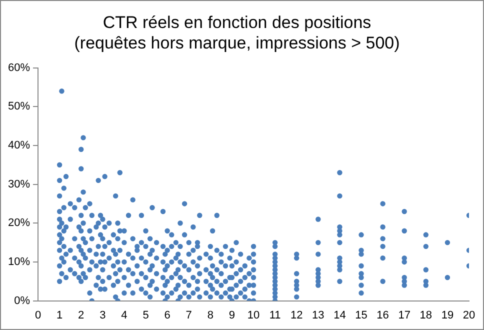 This screenshot has width=484, height=330. Describe the element at coordinates (19, 68) in the screenshot. I see `y-tick-label: 60%` at that location.